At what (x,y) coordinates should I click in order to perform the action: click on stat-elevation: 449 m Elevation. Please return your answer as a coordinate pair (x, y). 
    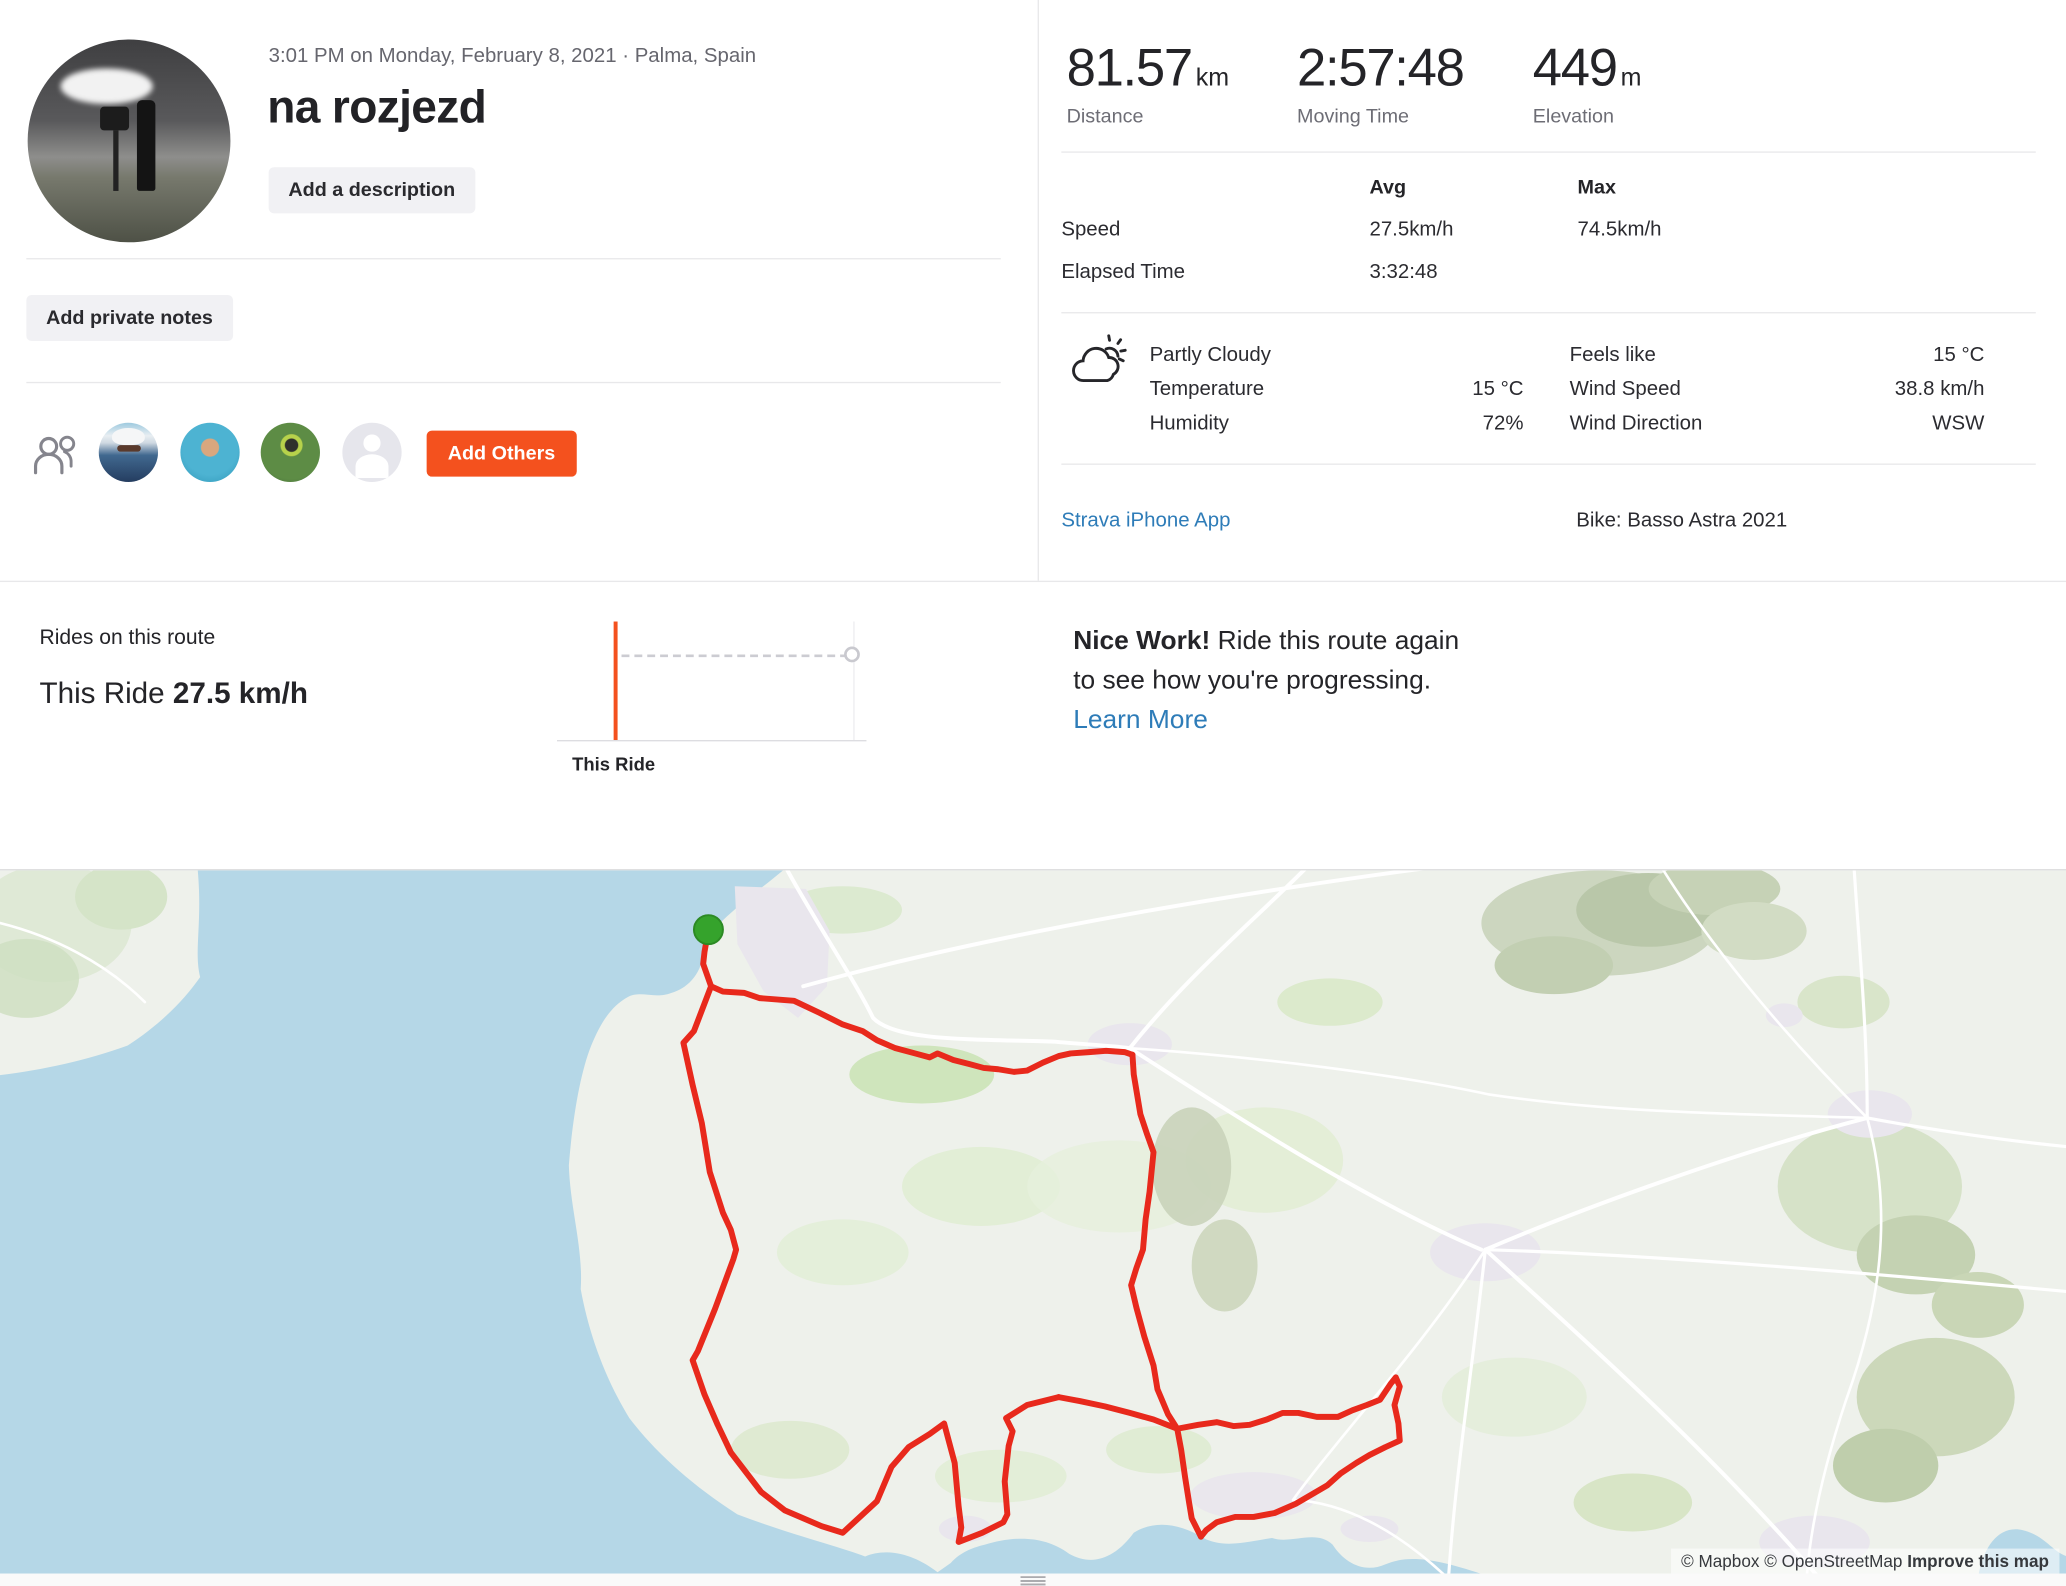
    Looking at the image, I should click on (1587, 84).